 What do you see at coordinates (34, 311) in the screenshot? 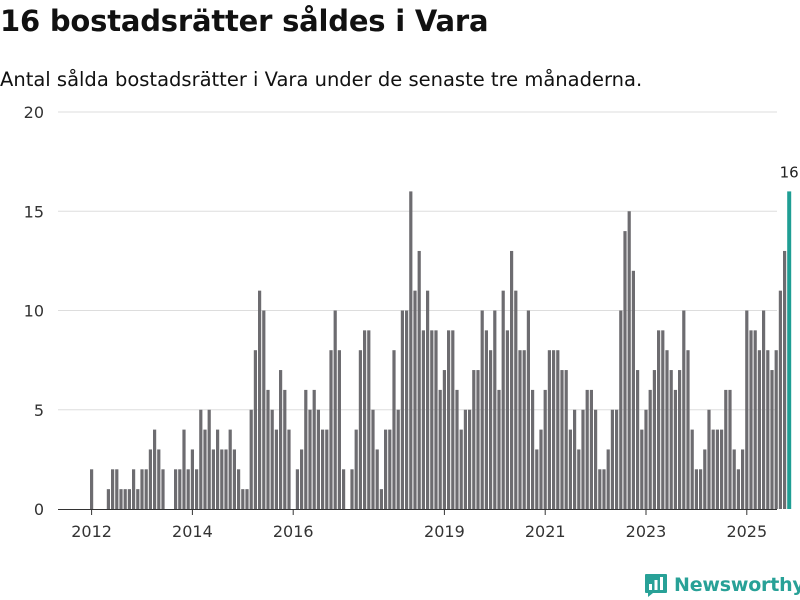
I see `y-tick-label: 10` at bounding box center [34, 311].